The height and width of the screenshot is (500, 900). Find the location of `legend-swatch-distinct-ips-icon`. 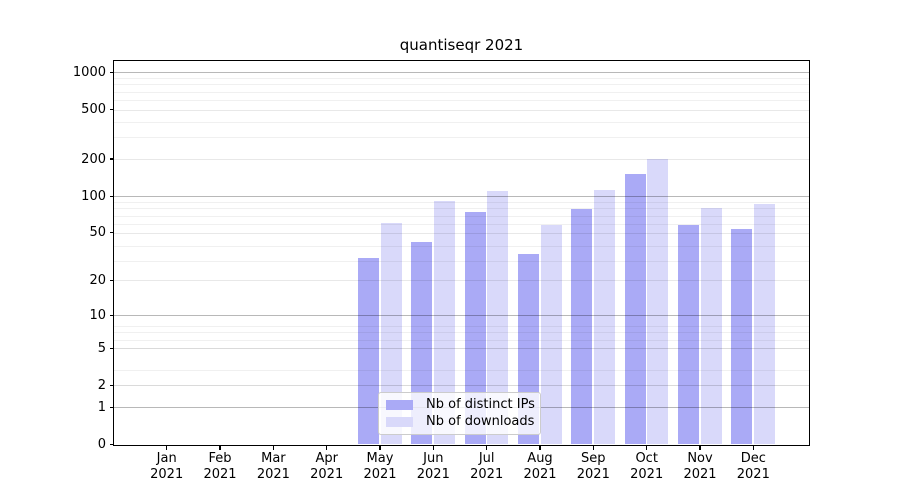

legend-swatch-distinct-ips-icon is located at coordinates (399, 405).